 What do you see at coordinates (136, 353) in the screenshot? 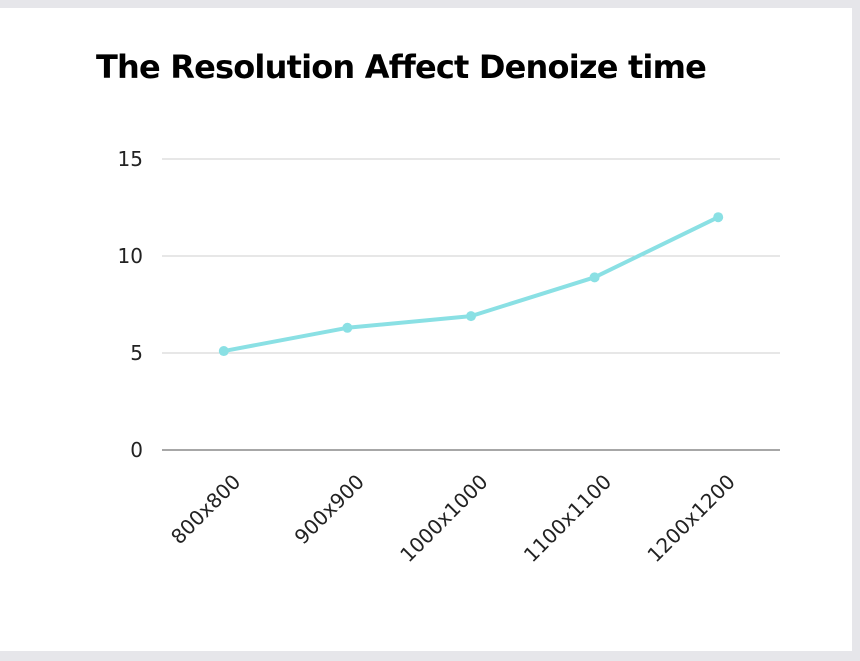
I see `y-tick-label: 5` at bounding box center [136, 353].